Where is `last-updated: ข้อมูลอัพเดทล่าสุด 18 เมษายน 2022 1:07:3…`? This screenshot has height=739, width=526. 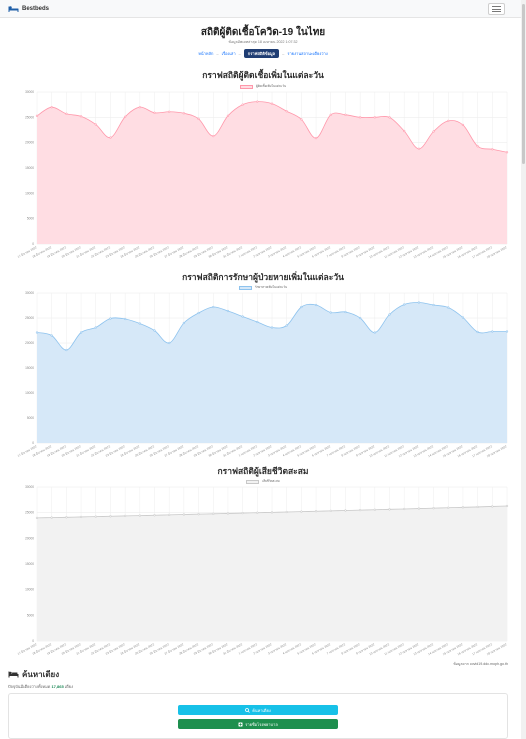 last-updated: ข้อมูลอัพเดทล่าสุด 18 เมษายน 2022 1:07:3… is located at coordinates (263, 42).